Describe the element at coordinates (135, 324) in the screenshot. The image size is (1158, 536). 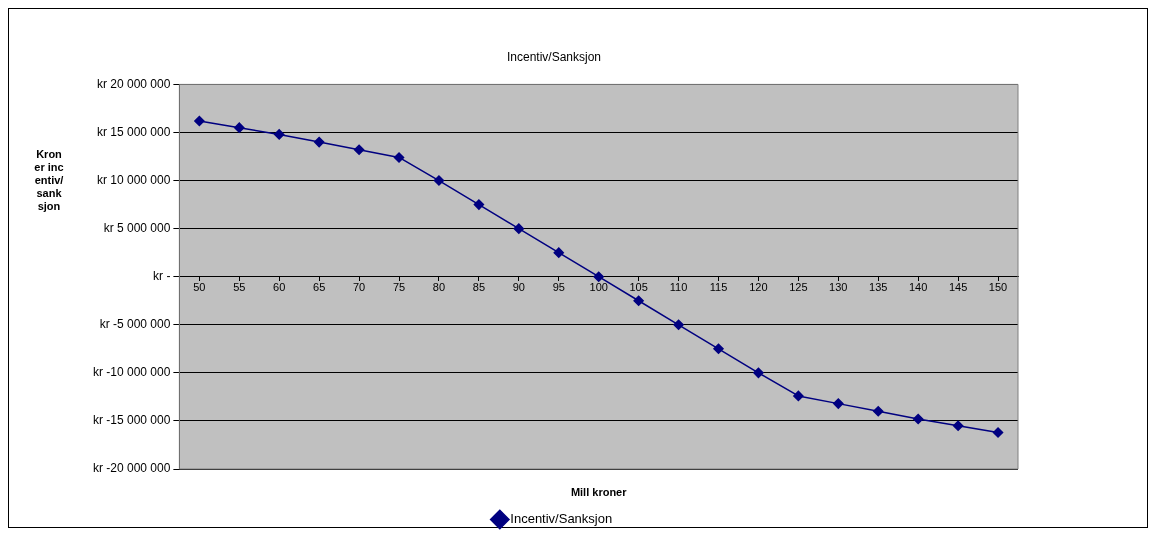
I see `y-tick-label: kr -5 000 000` at that location.